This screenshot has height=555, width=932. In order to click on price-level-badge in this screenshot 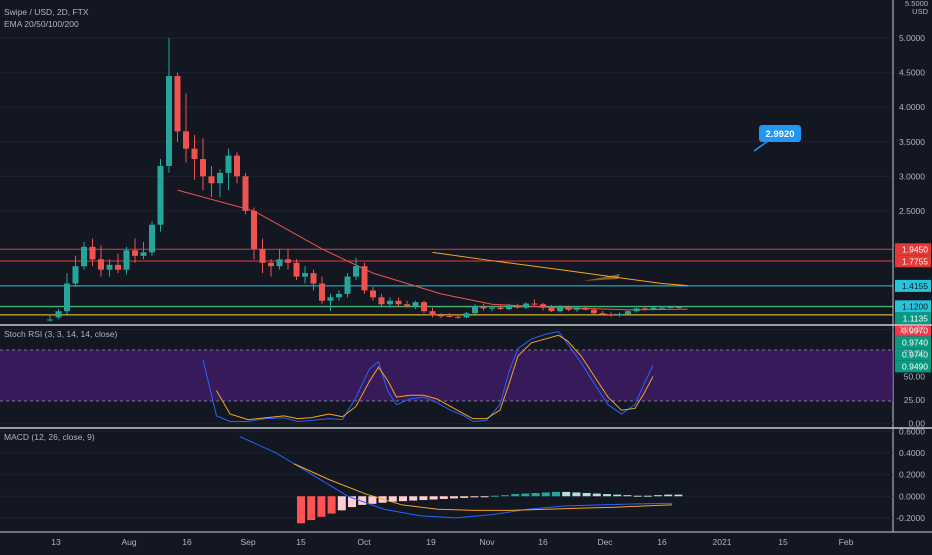, I will do `click(913, 354)`.